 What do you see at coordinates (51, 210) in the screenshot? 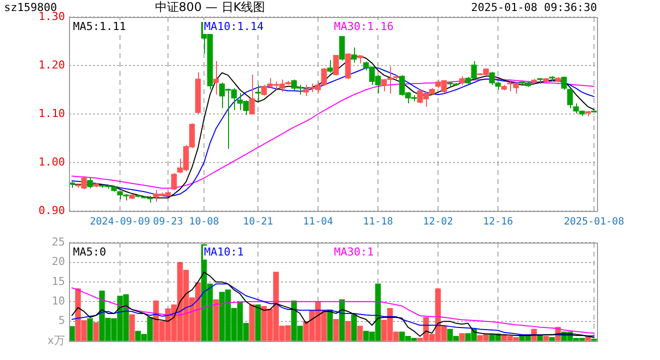
I see `y-tick-label: 0.90` at bounding box center [51, 210].